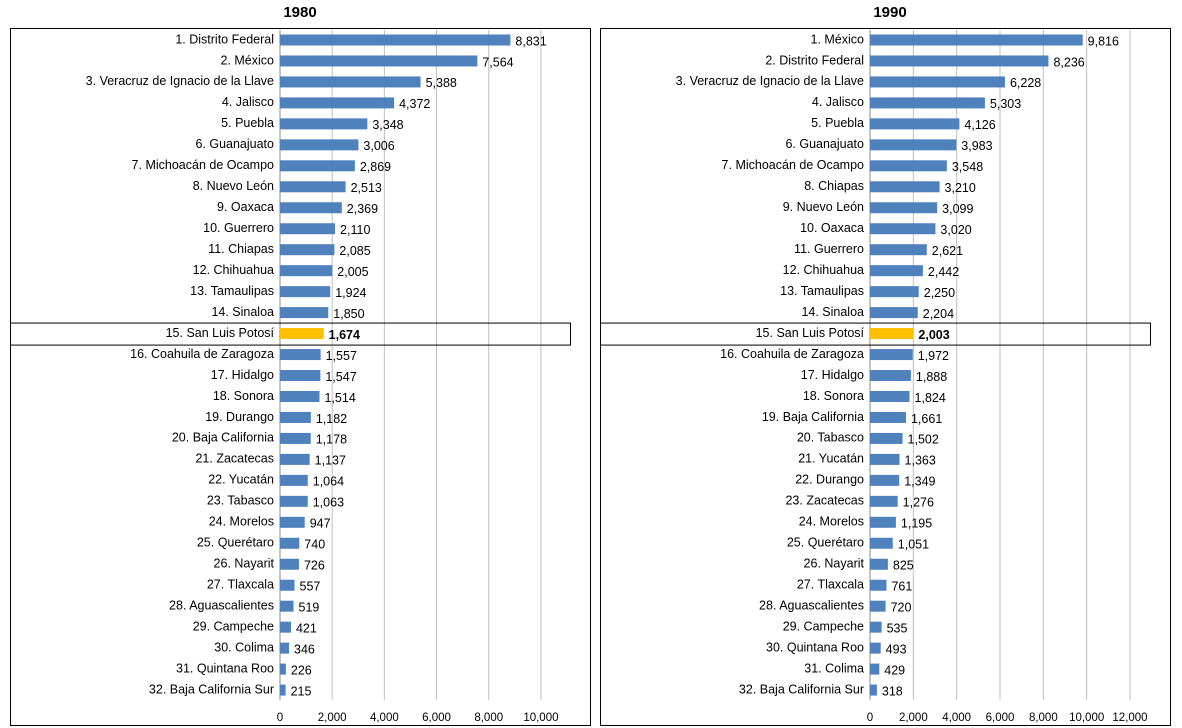 The image size is (1182, 728). What do you see at coordinates (354, 251) in the screenshot?
I see `value-label: 2,085` at bounding box center [354, 251].